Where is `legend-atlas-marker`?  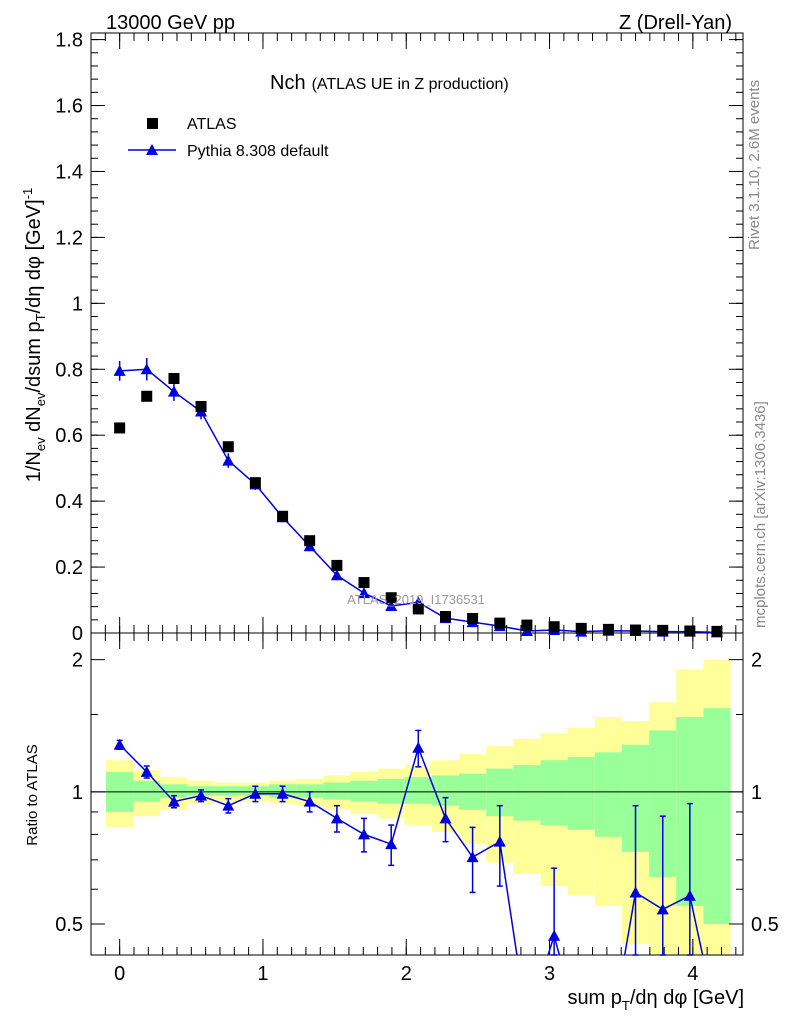
legend-atlas-marker is located at coordinates (152, 123).